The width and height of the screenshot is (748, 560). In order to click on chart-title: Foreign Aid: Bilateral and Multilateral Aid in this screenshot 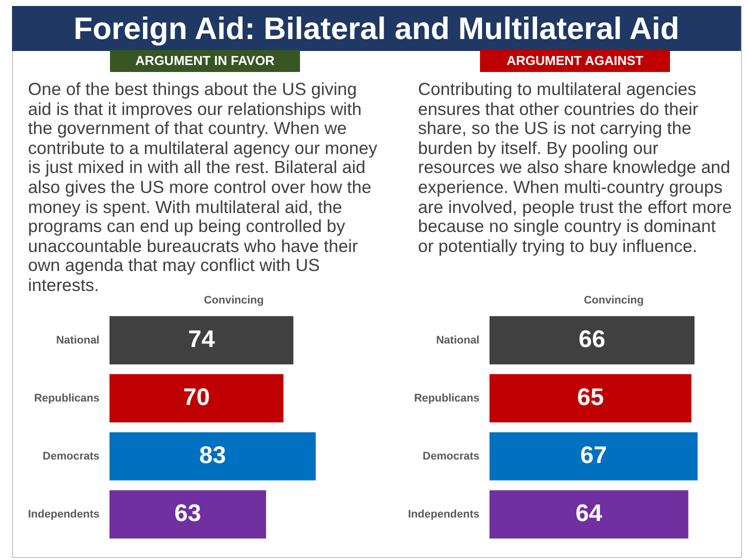, I will do `click(376, 28)`.